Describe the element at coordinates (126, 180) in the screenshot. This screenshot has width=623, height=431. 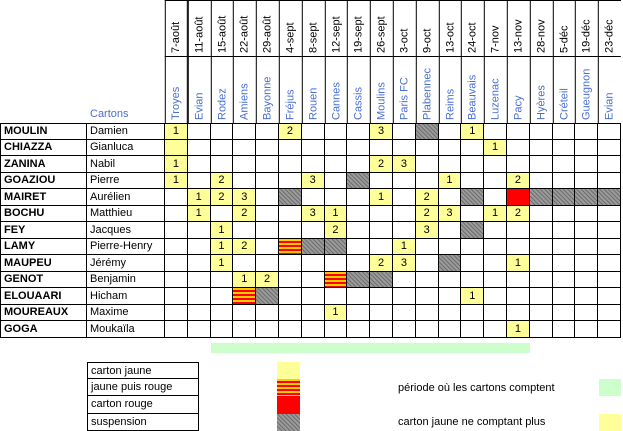
I see `player-firstname: Pierre` at that location.